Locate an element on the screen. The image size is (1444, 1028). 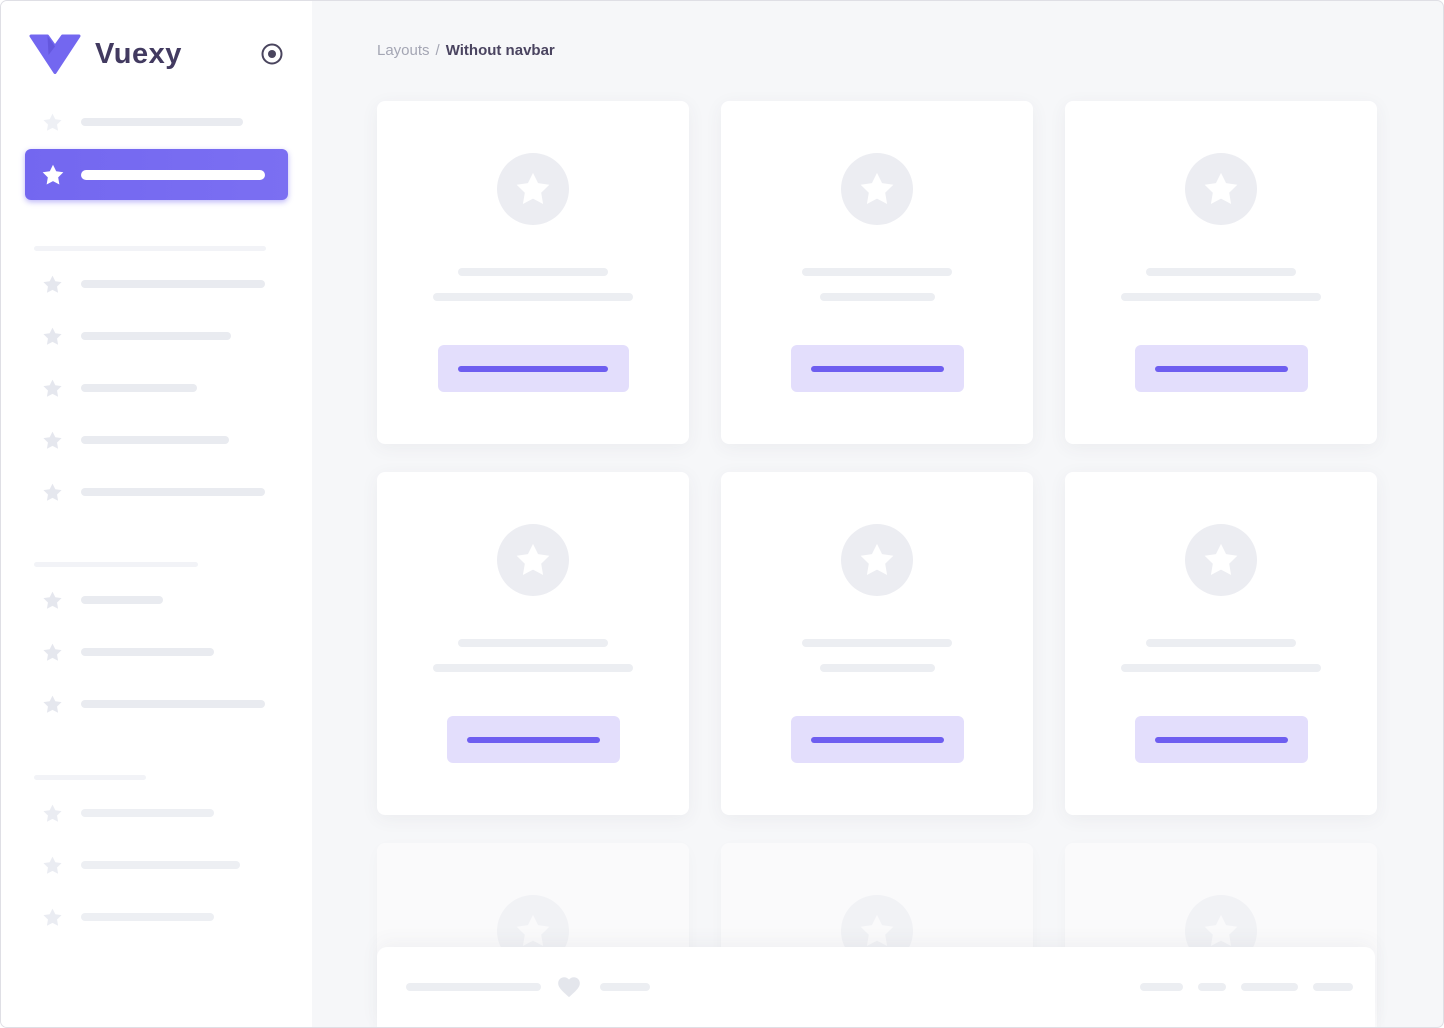
vuexy-logo-icon is located at coordinates (55, 54).